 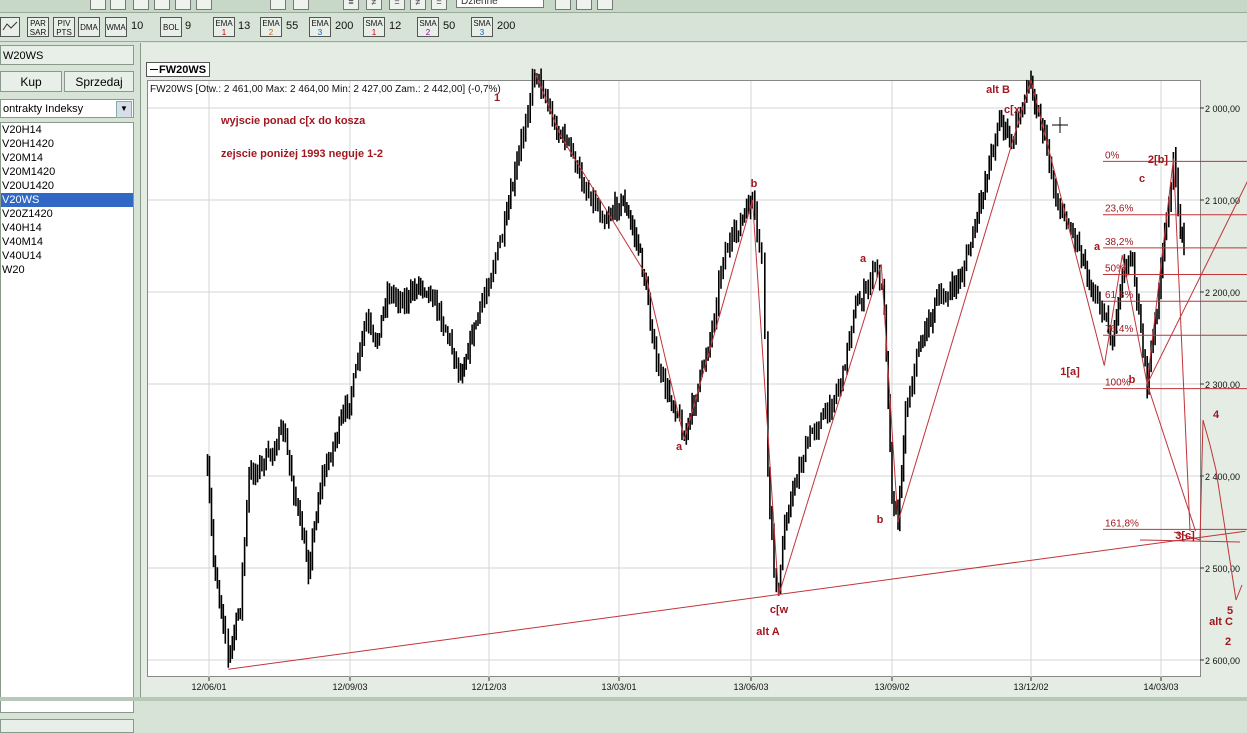 I want to click on y-axis-tick-label: 2 000,00, so click(x=1222, y=109).